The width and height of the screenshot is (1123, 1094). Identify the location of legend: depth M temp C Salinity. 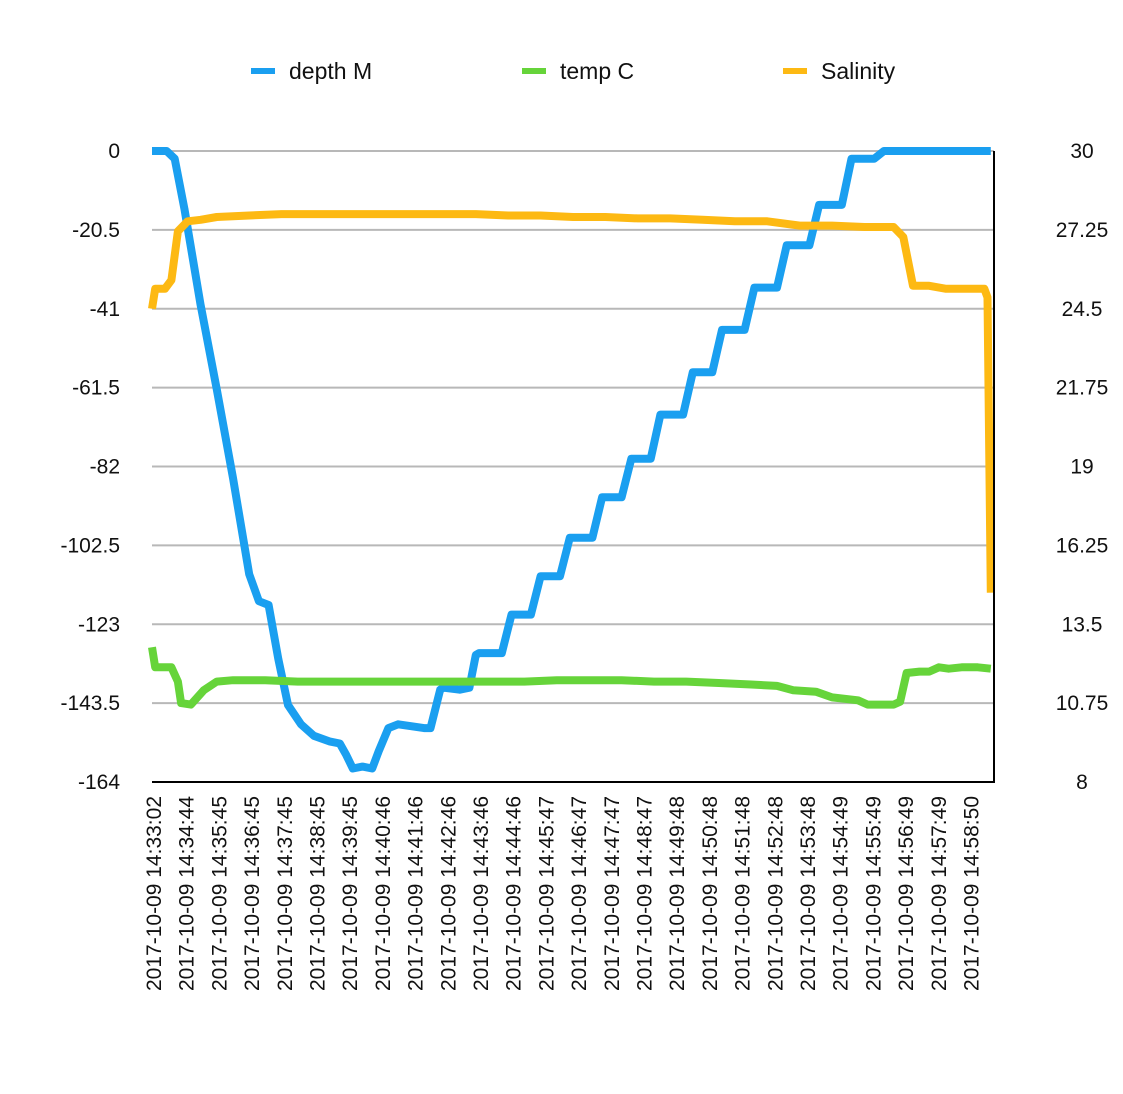
(573, 71).